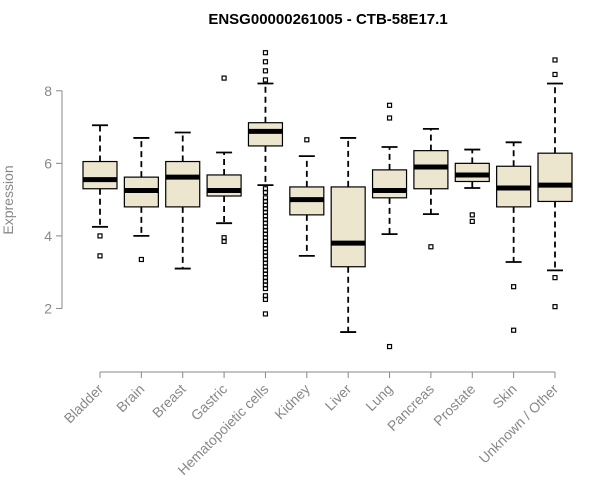  What do you see at coordinates (100, 191) in the screenshot?
I see `box-bladder` at bounding box center [100, 191].